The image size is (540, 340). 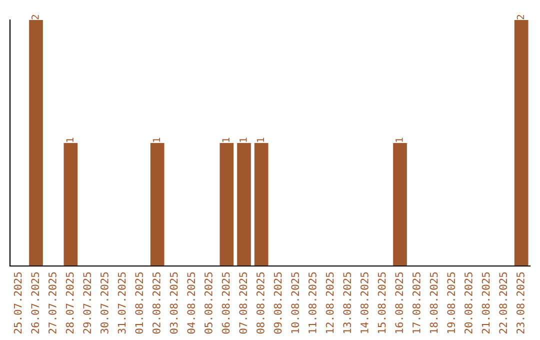 I want to click on x-tick-label: 04.08.2025, so click(x=191, y=303).